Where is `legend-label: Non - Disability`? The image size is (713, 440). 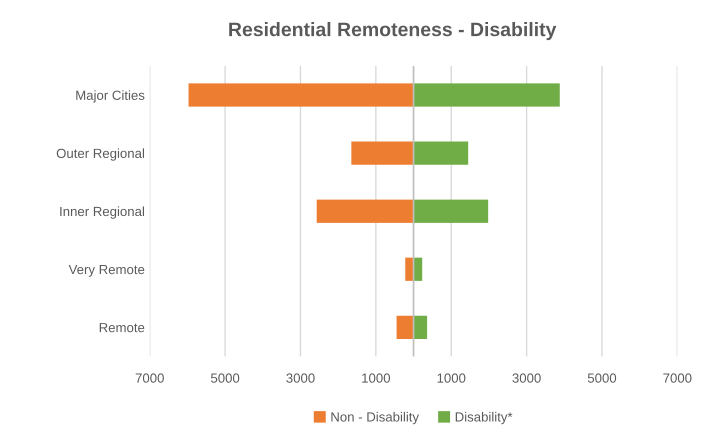 legend-label: Non - Disability is located at coordinates (375, 418).